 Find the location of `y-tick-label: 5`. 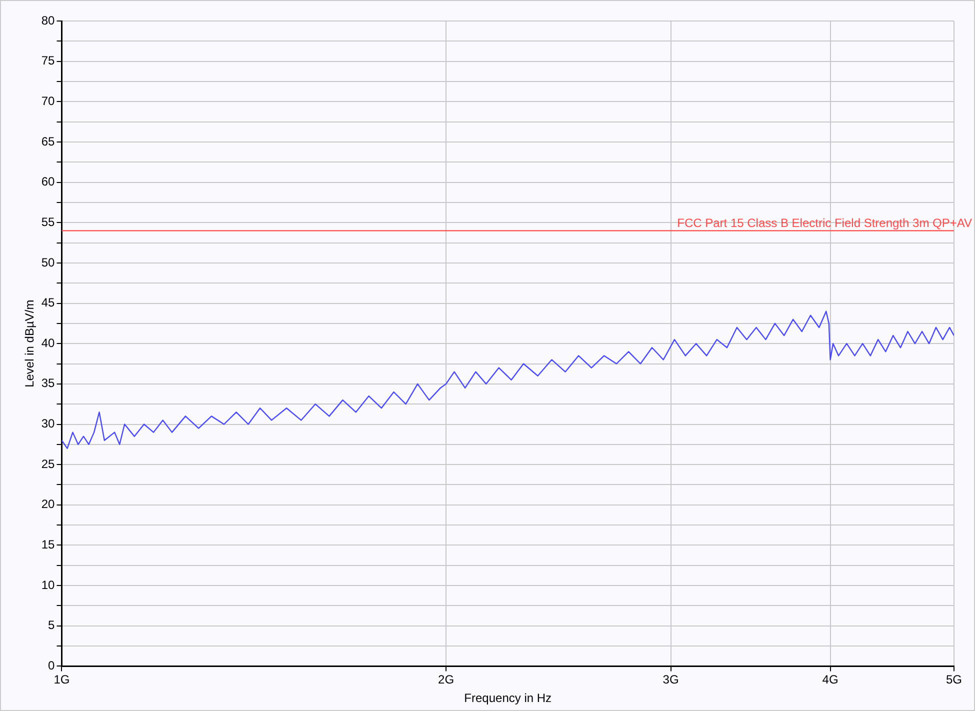

y-tick-label: 5 is located at coordinates (52, 625).